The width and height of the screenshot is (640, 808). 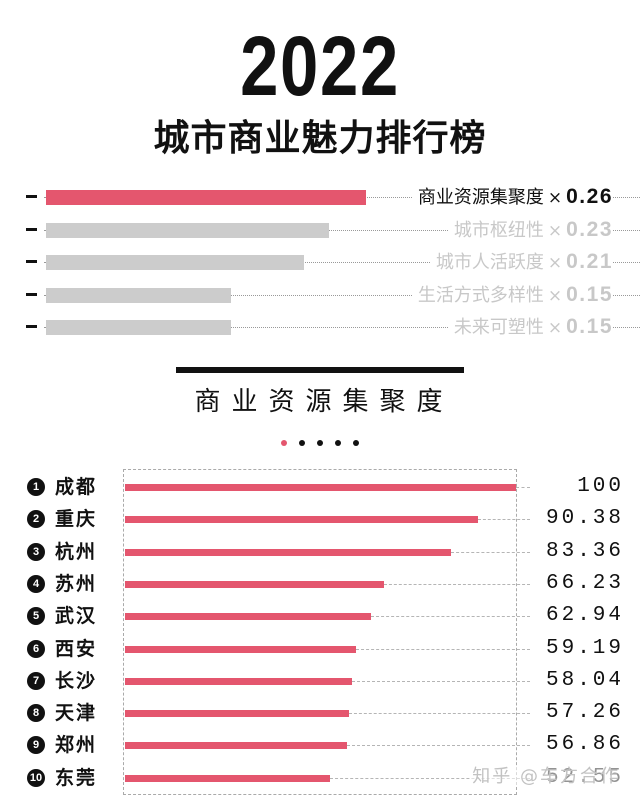 I want to click on rank-badge: 8, so click(x=36, y=713).